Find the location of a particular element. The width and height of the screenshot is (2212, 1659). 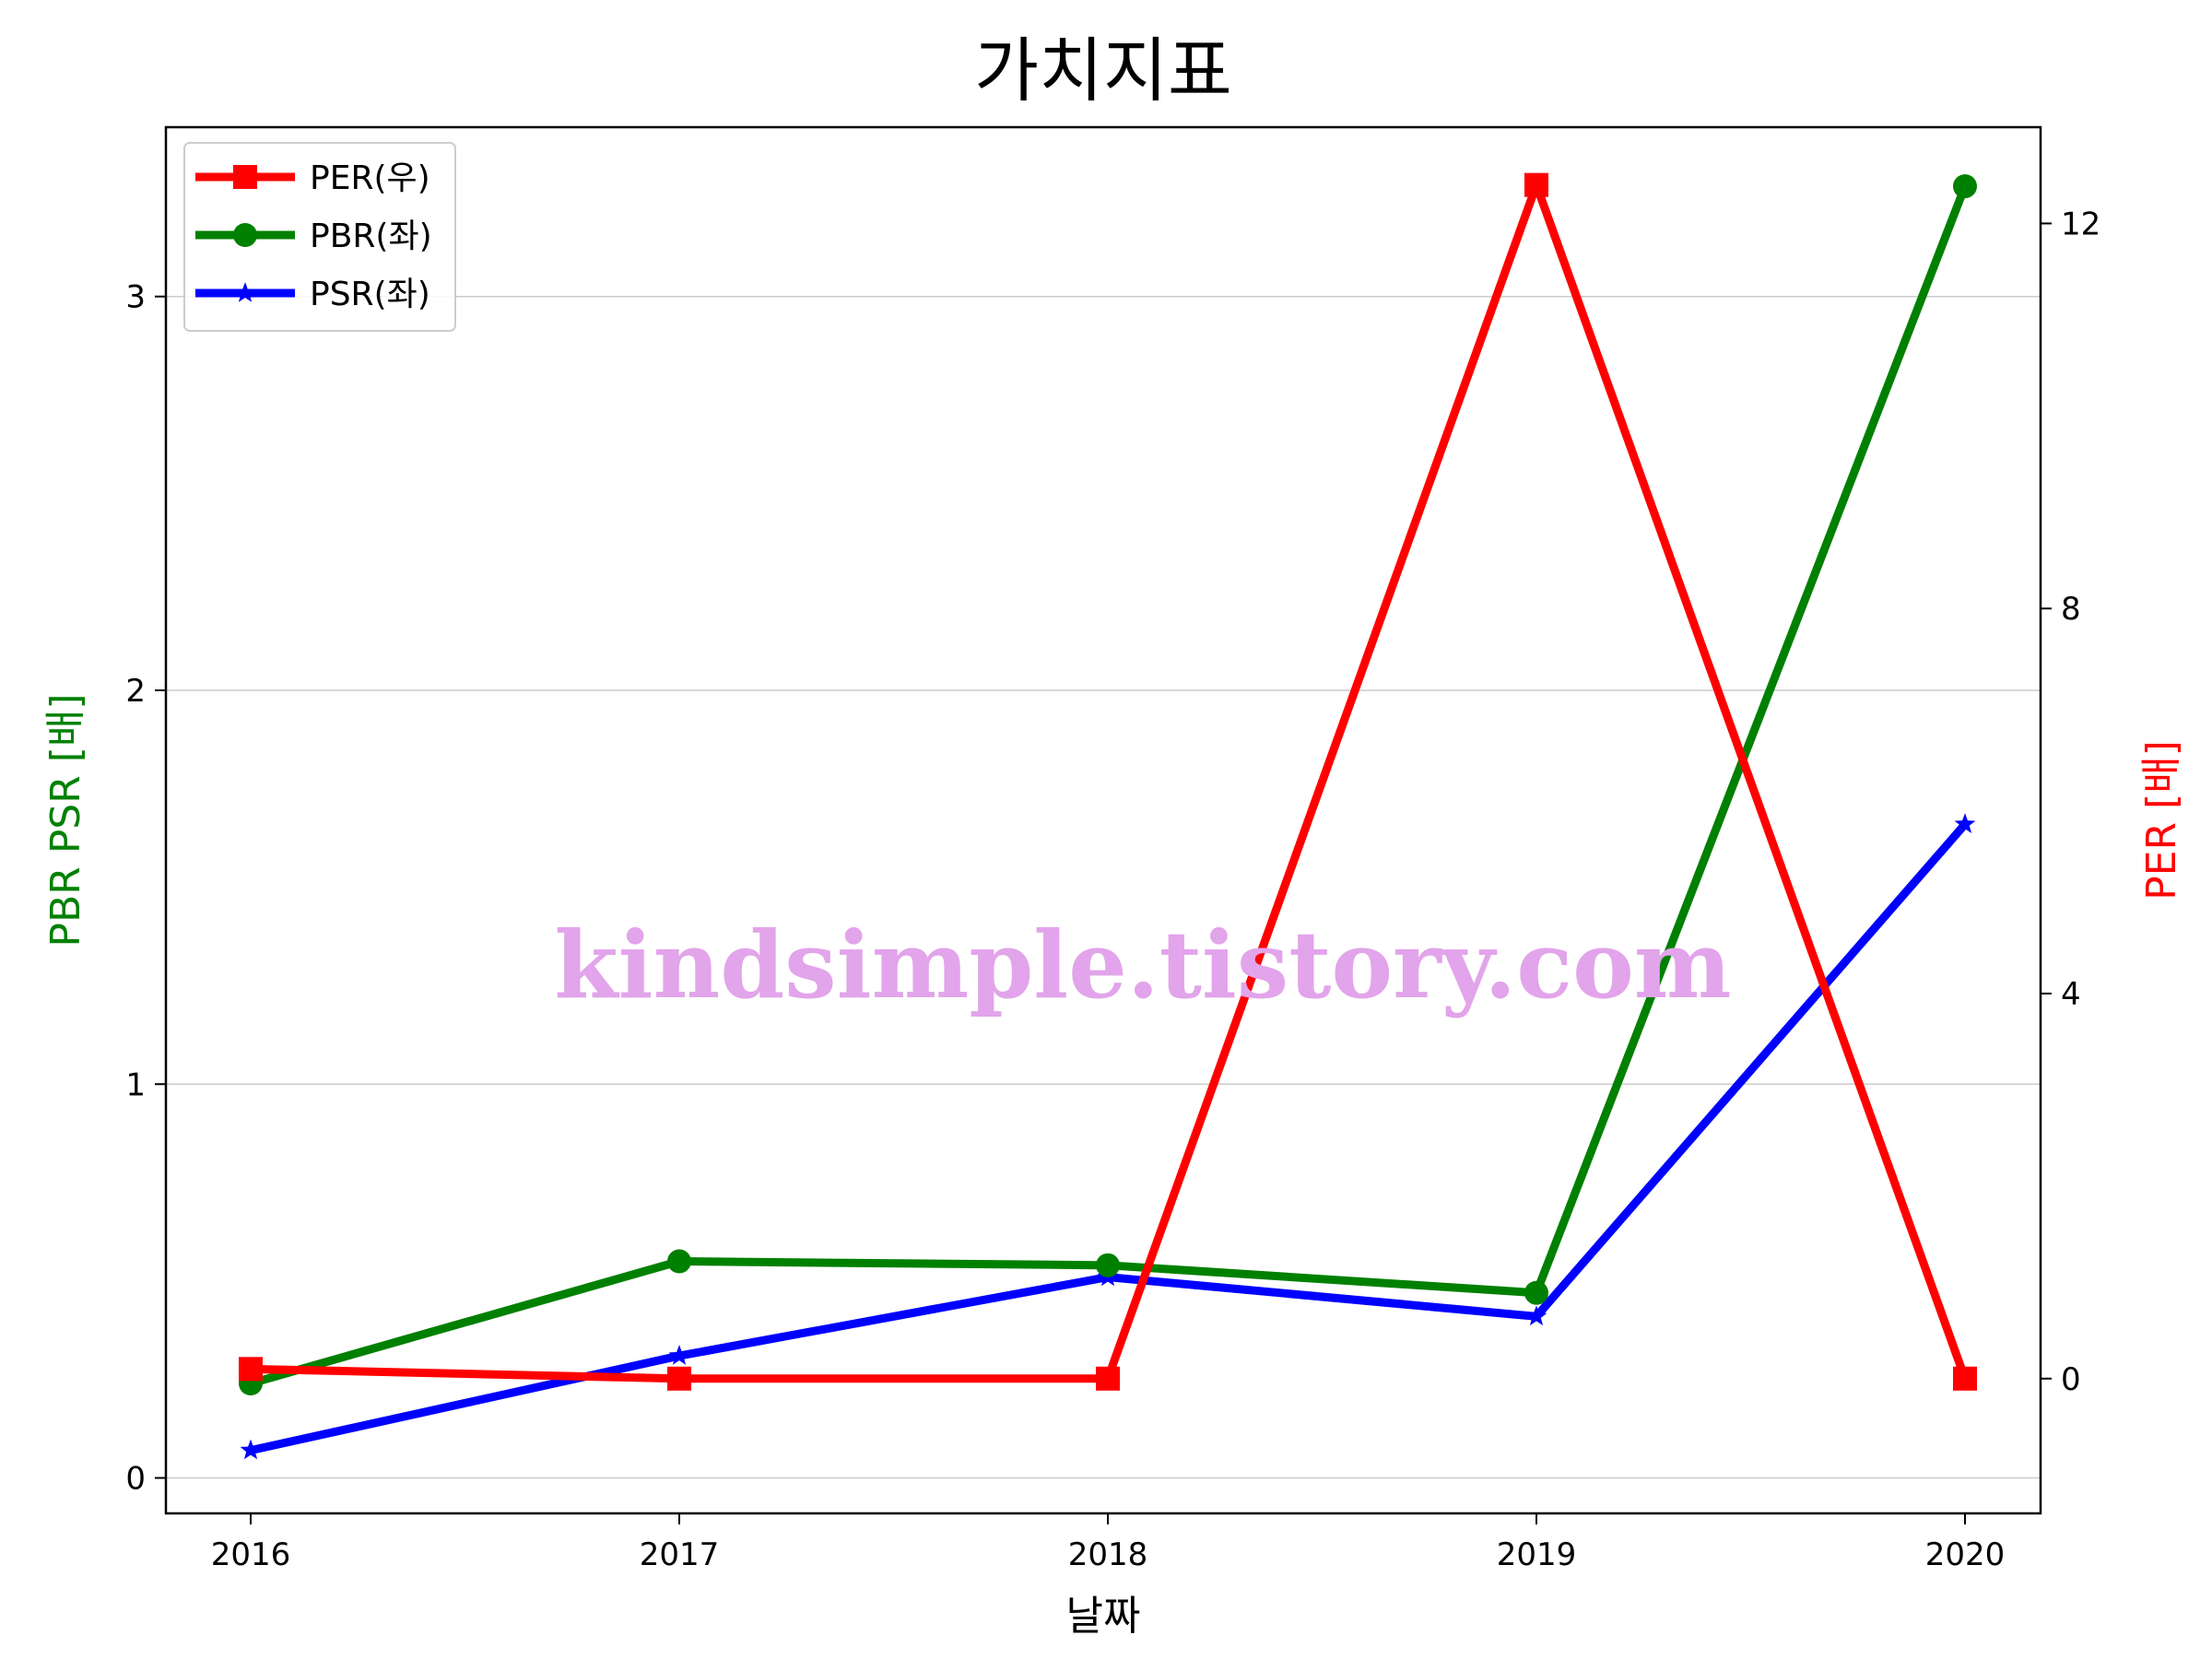

right-y-tick-label: 12 is located at coordinates (2080, 224).